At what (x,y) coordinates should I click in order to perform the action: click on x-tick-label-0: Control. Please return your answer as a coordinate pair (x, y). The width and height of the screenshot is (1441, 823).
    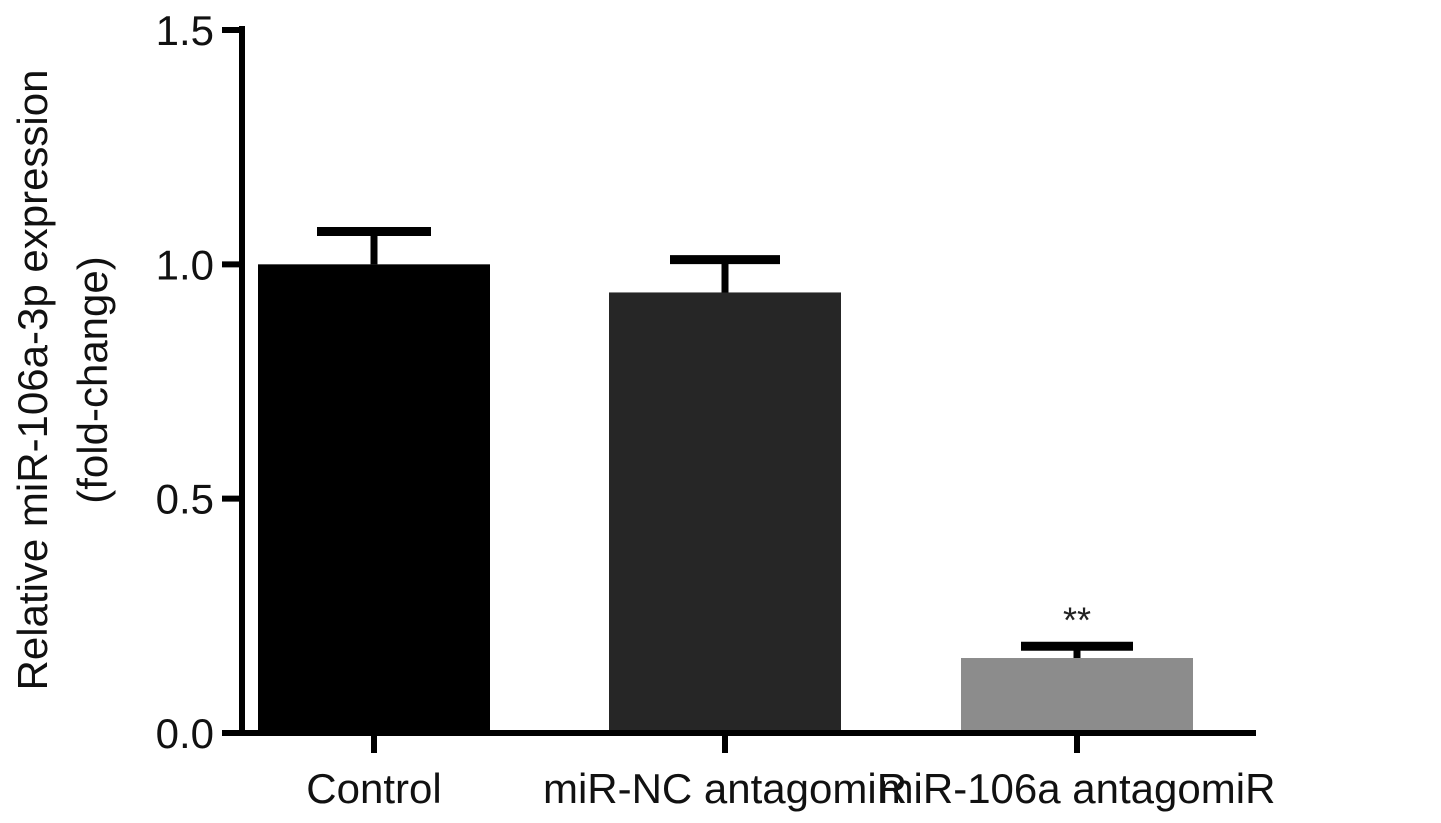
    Looking at the image, I should click on (373, 788).